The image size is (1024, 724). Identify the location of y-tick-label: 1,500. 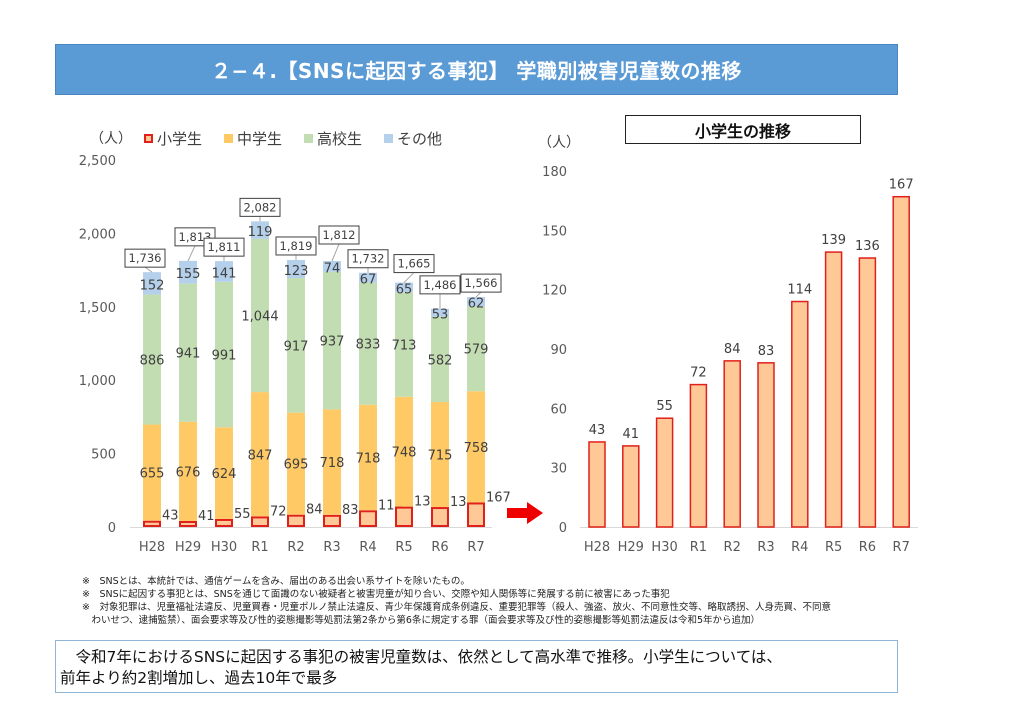
(97, 308).